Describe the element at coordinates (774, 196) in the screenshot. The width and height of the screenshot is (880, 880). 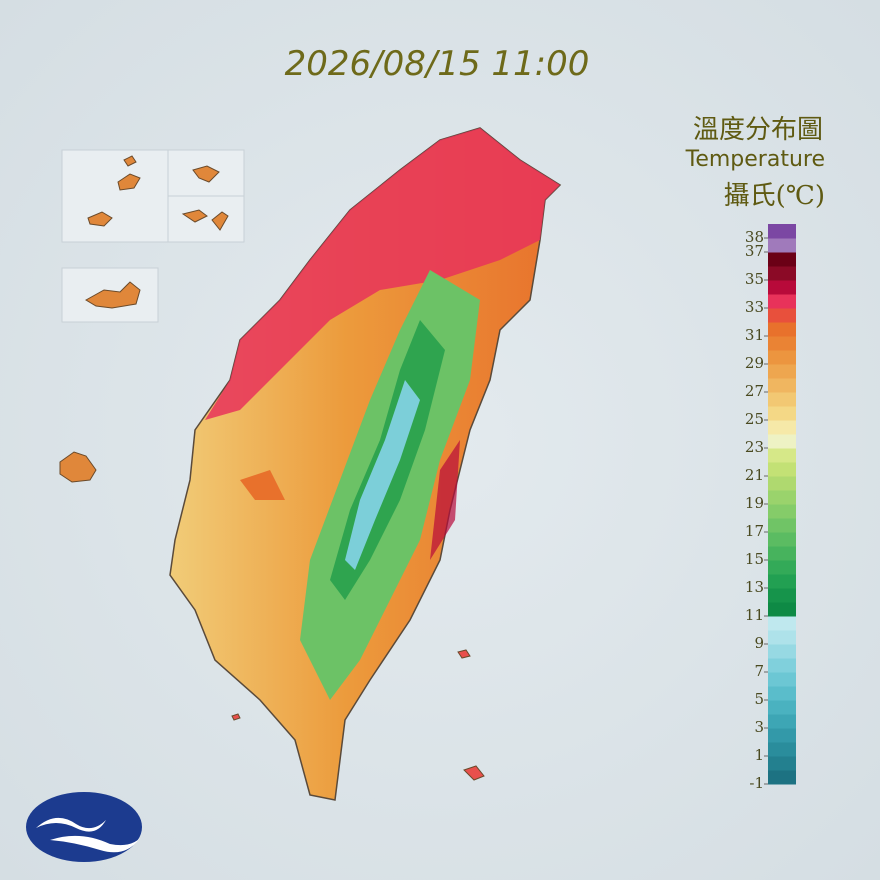
I see `legend-unit: 攝氏(℃)` at that location.